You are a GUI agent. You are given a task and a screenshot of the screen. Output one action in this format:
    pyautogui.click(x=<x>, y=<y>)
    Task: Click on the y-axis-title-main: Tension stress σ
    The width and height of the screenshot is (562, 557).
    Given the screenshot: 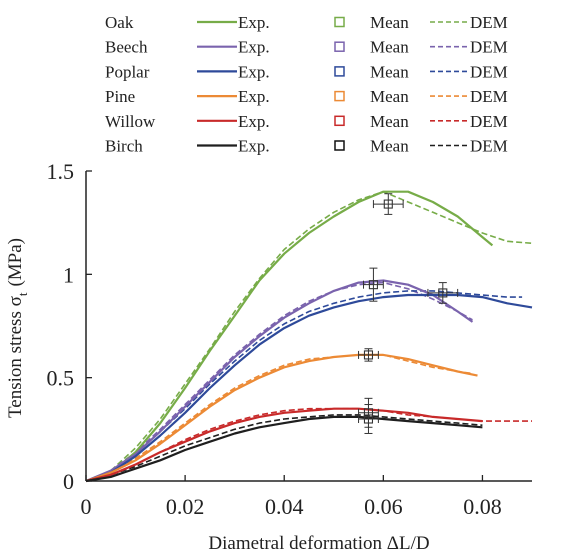 What is the action you would take?
    pyautogui.click(x=15, y=357)
    